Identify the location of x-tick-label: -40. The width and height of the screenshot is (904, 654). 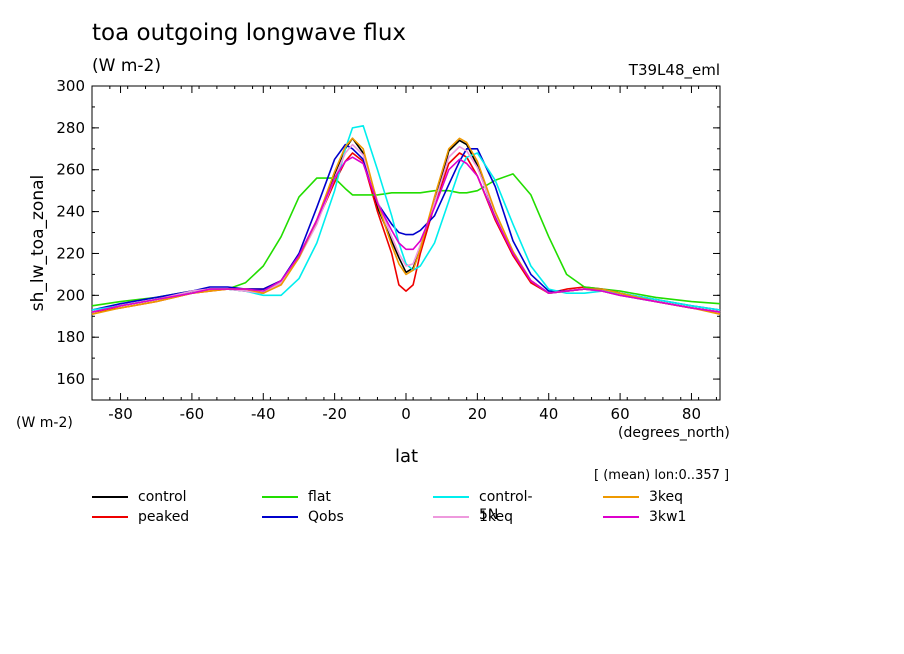
(263, 414).